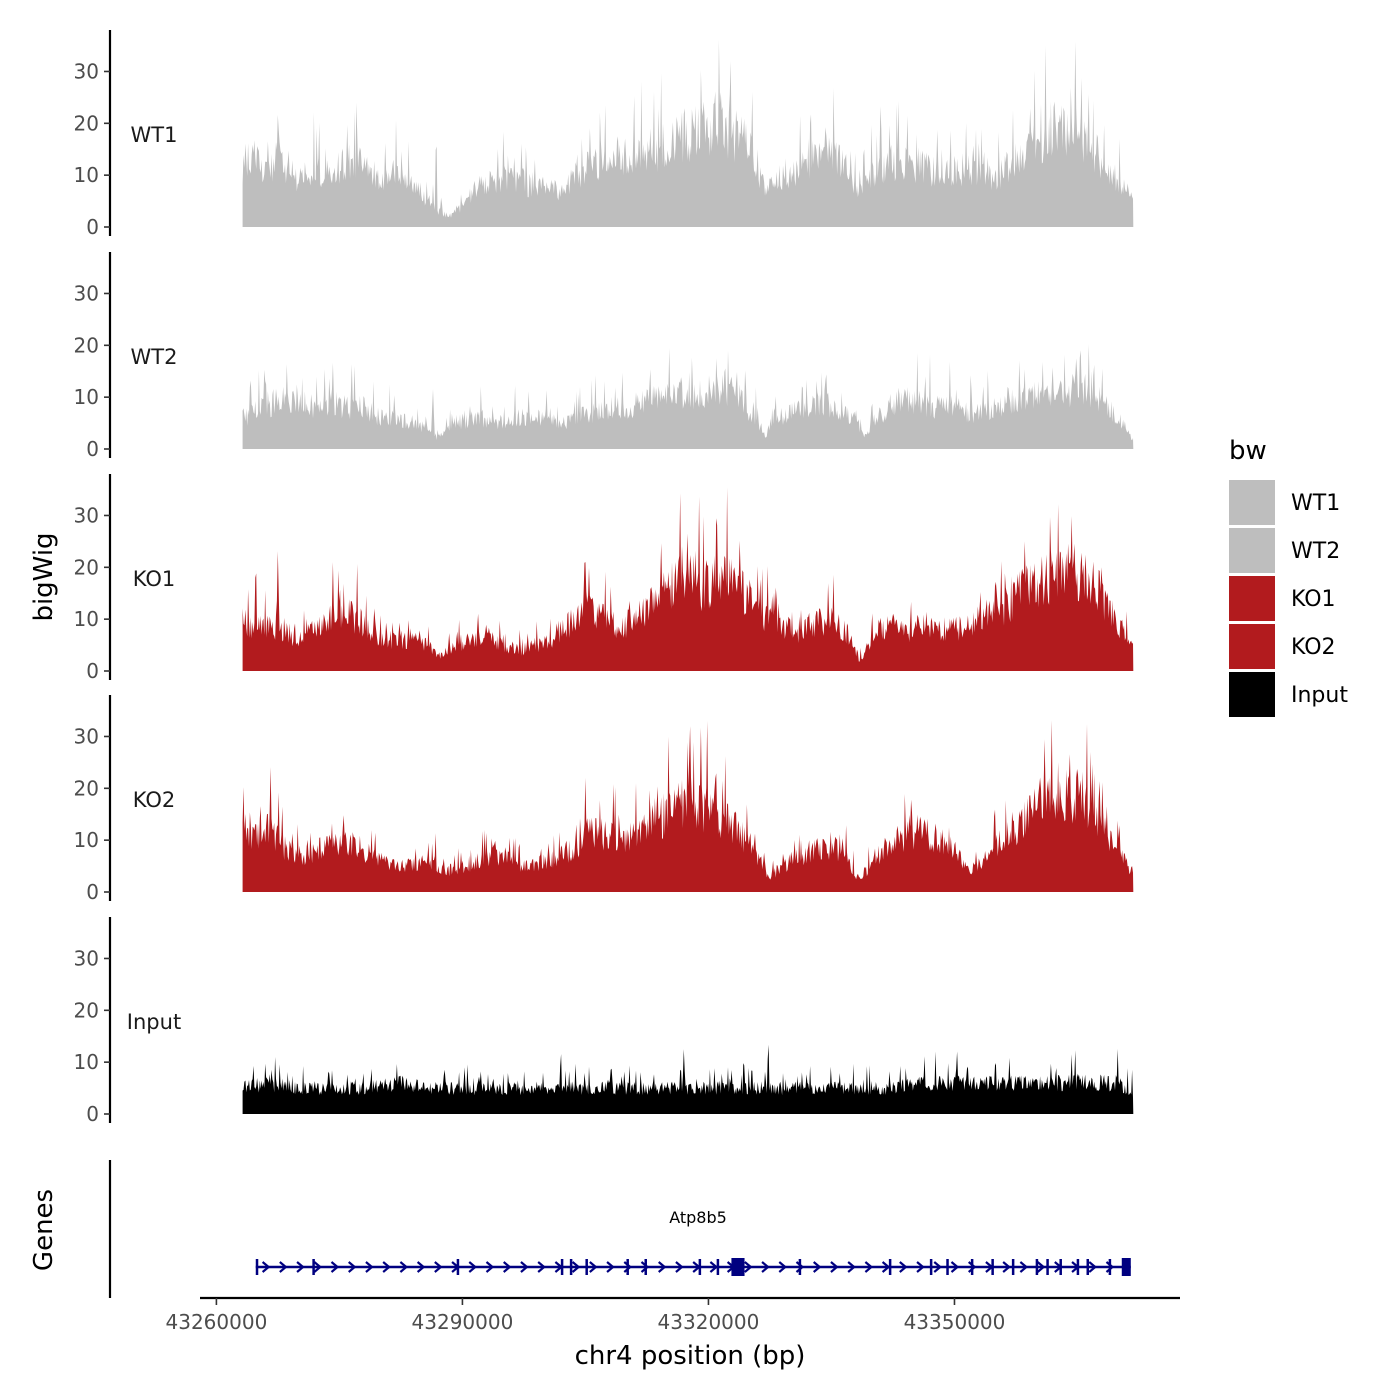 This screenshot has width=1400, height=1400. Describe the element at coordinates (154, 1022) in the screenshot. I see `track-label: Input` at that location.